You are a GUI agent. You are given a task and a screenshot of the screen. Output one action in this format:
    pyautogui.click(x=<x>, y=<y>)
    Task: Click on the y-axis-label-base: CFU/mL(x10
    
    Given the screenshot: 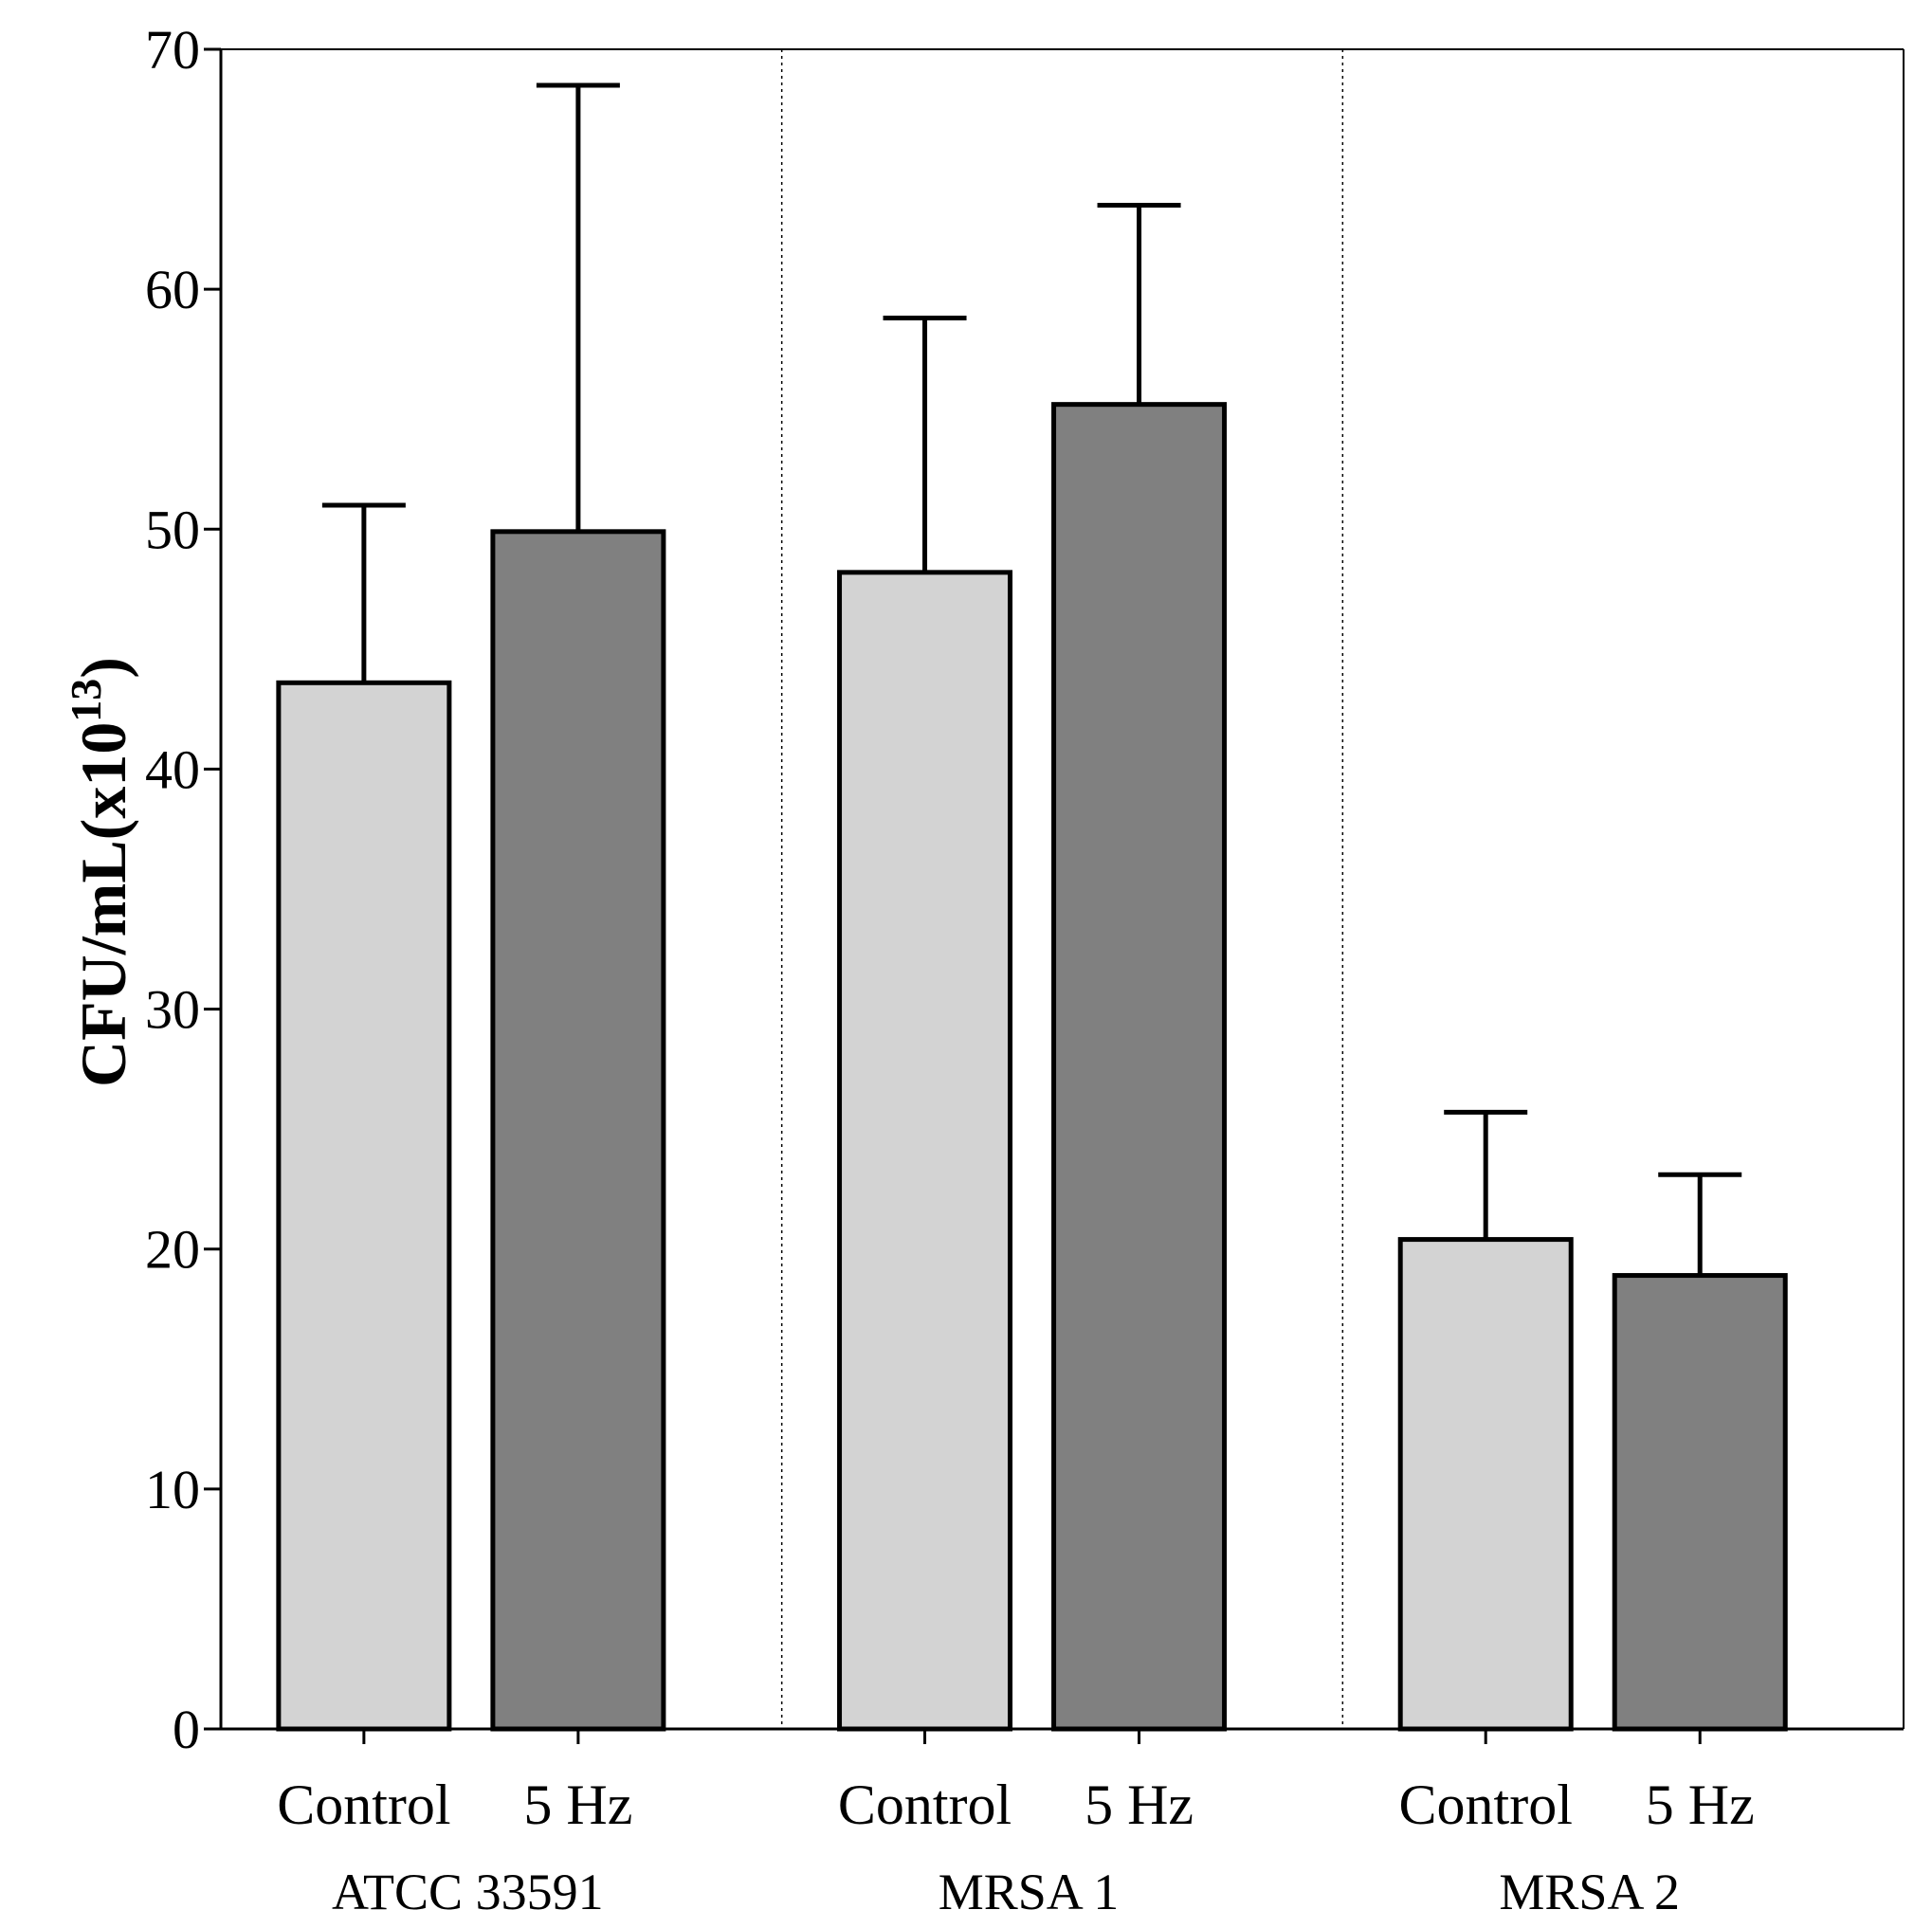 What is the action you would take?
    pyautogui.click(x=103, y=904)
    